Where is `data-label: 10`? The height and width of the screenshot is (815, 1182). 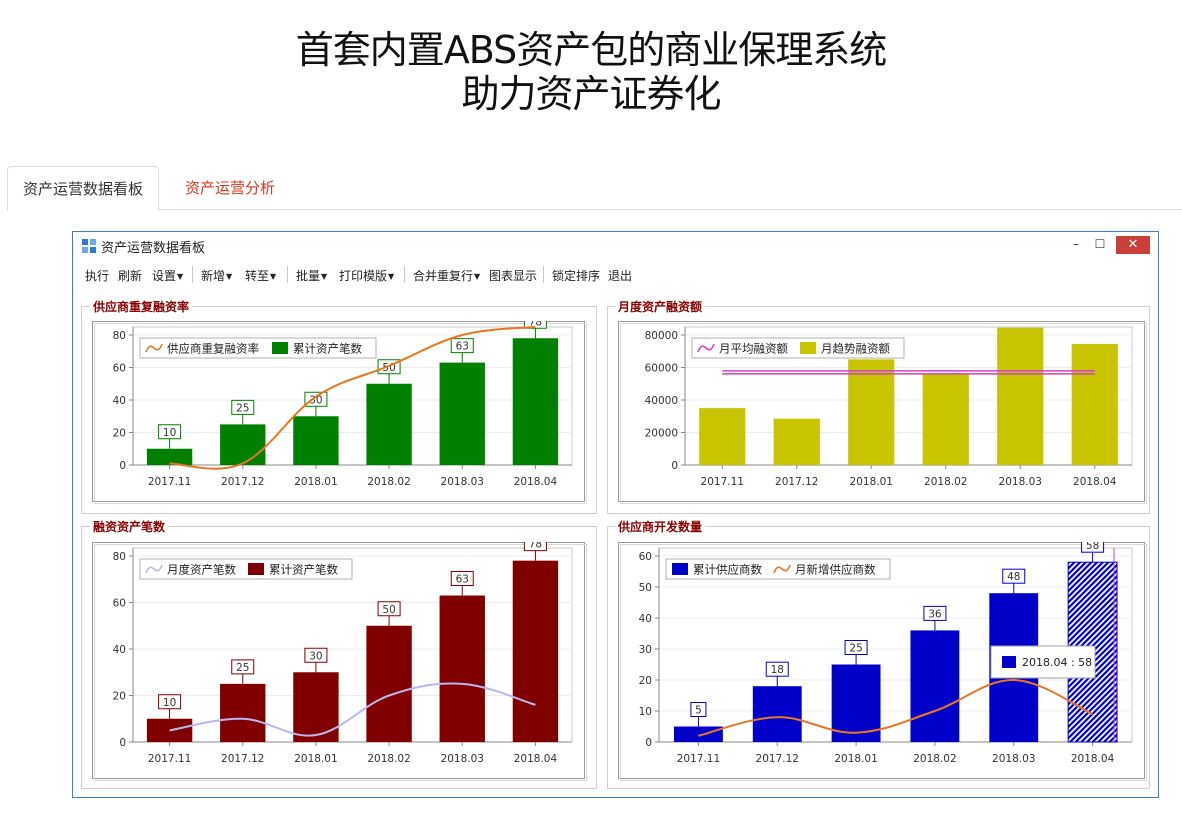 data-label: 10 is located at coordinates (169, 433).